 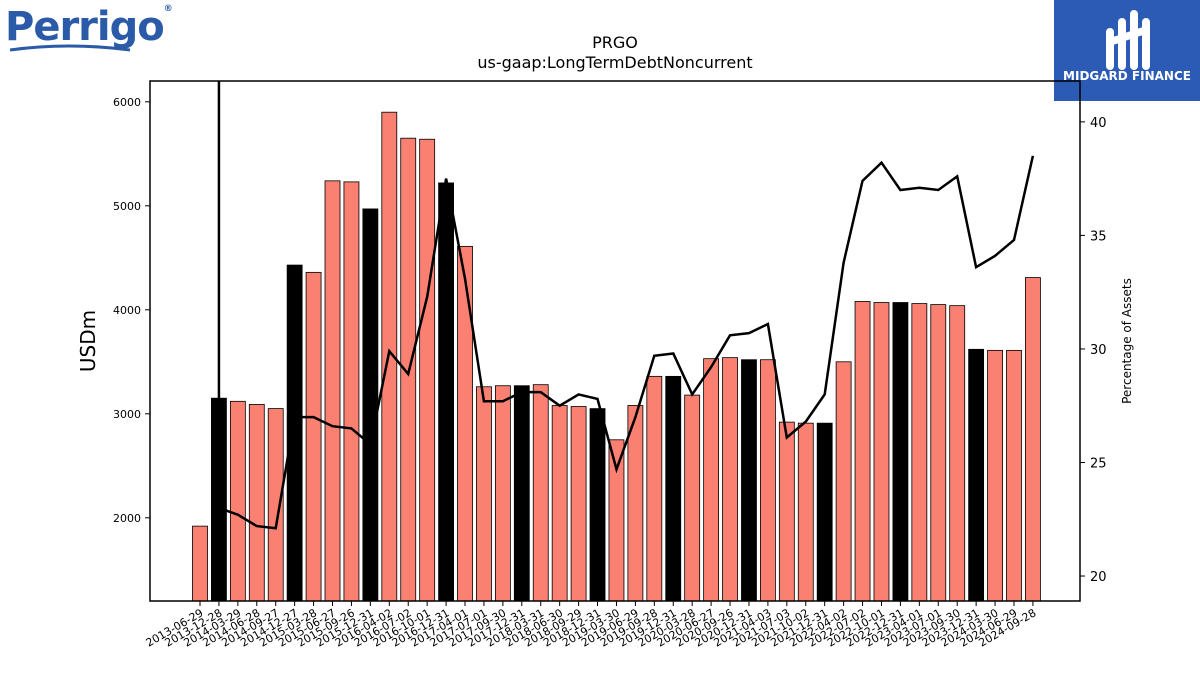 I want to click on registered-mark-icon: ®, so click(x=168, y=9).